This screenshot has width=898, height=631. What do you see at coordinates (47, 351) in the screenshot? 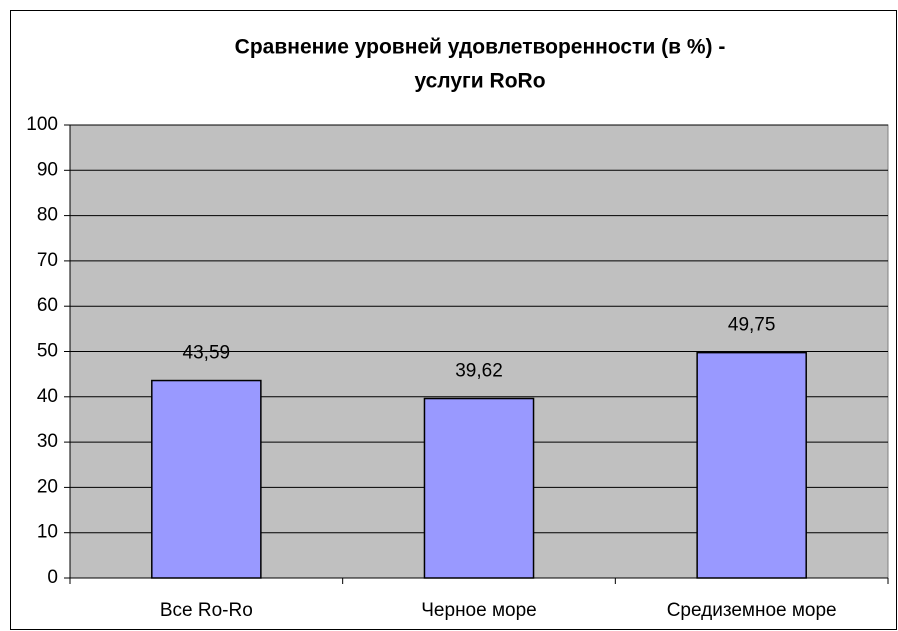
I see `y-tick-label: 50` at bounding box center [47, 351].